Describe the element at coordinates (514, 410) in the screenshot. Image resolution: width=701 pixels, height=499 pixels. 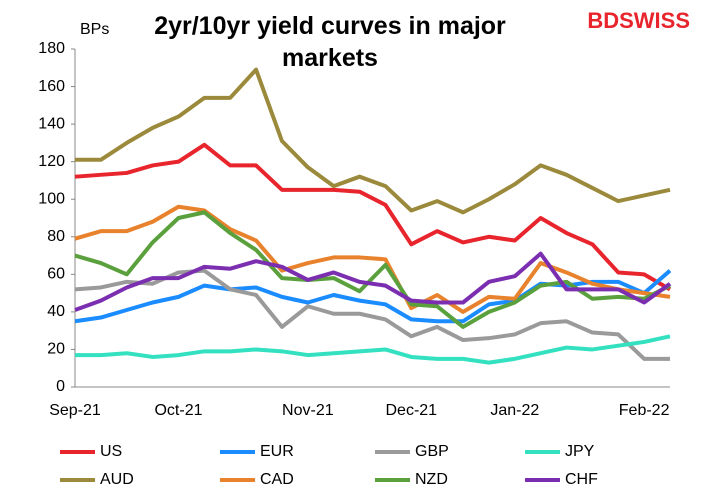
I see `x-tick-label: Jan-22` at that location.